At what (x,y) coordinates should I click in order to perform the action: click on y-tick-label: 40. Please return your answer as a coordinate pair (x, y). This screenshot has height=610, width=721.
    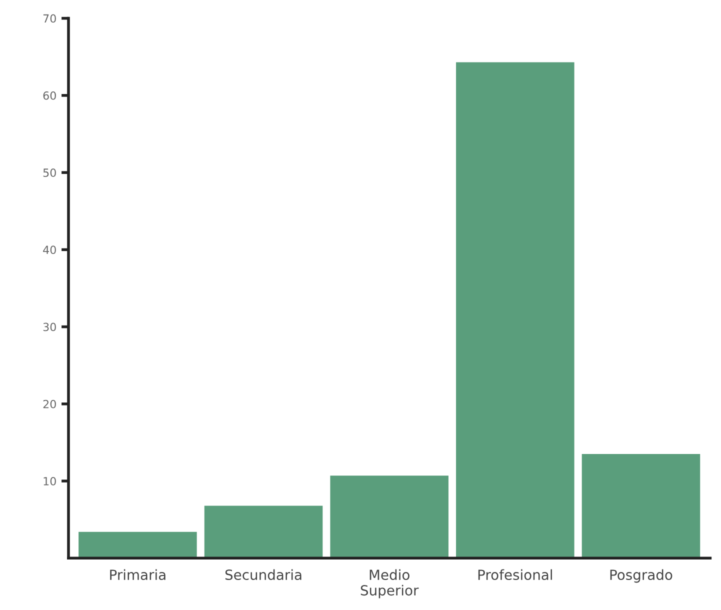
    Looking at the image, I should click on (49, 250).